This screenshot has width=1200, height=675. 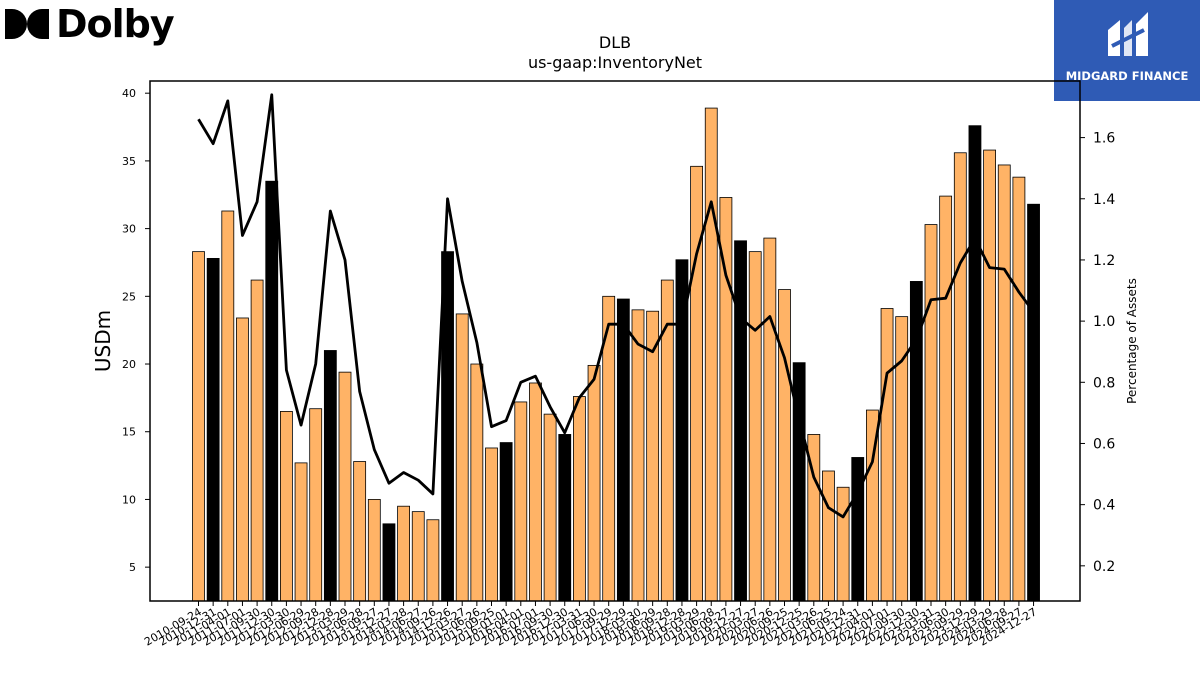 I want to click on y-tick-label: 20, so click(x=129, y=364).